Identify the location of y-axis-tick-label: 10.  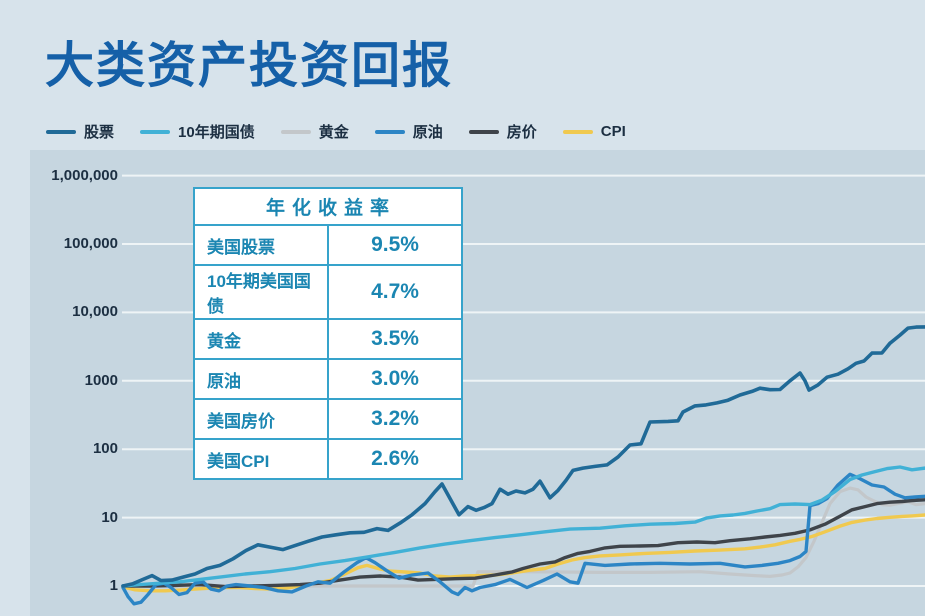
(109, 517).